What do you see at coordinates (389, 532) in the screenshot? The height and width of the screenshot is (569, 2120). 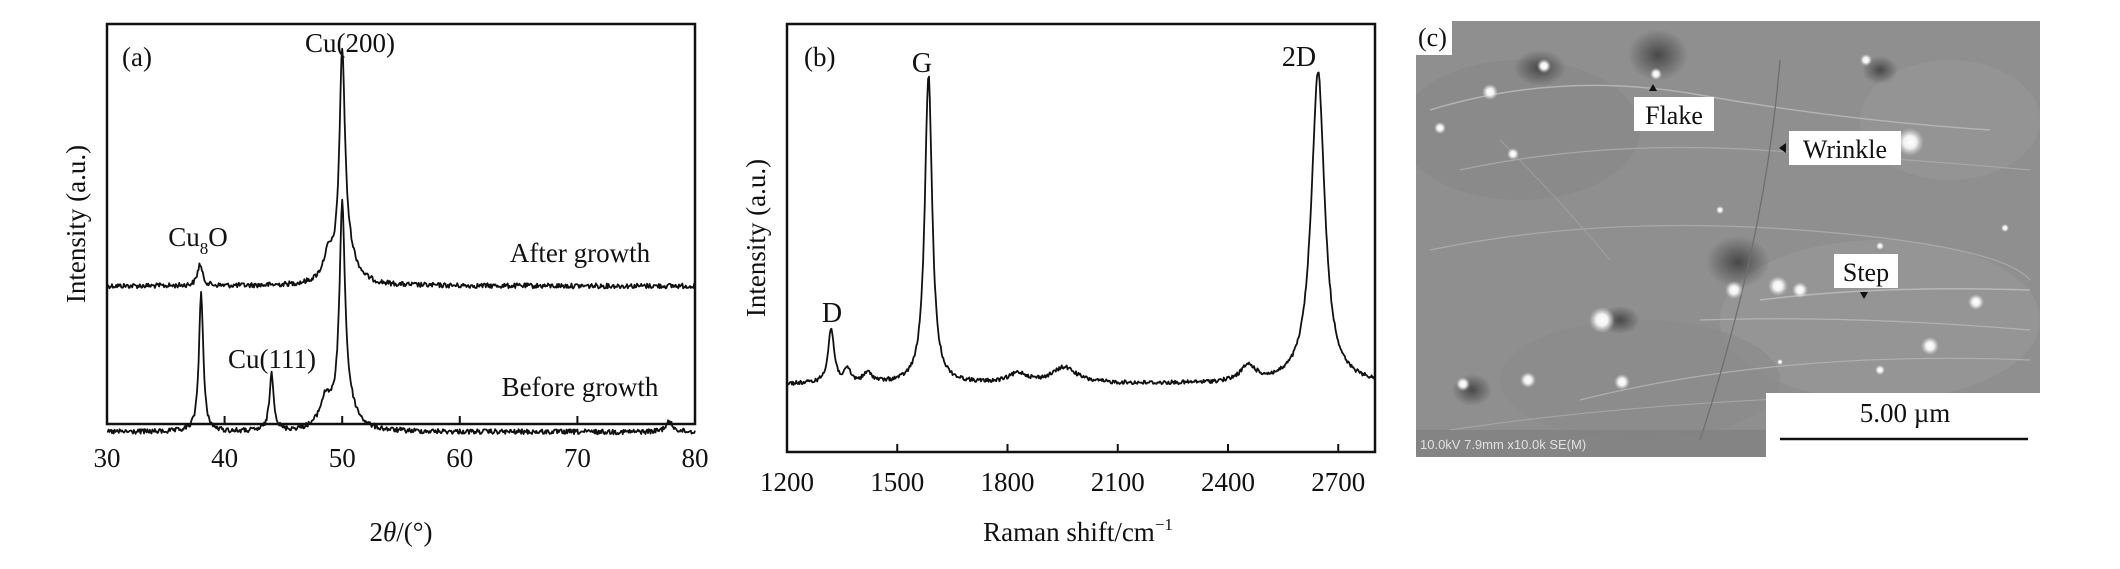 I see `xrd-x-axis-label-theta: θ` at bounding box center [389, 532].